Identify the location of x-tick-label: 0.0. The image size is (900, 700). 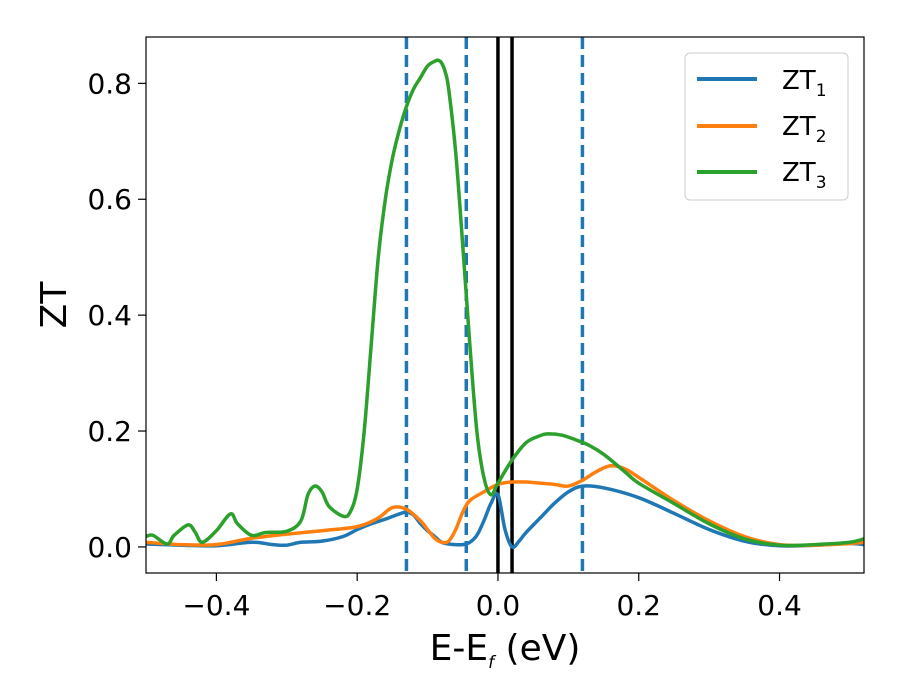
(498, 605).